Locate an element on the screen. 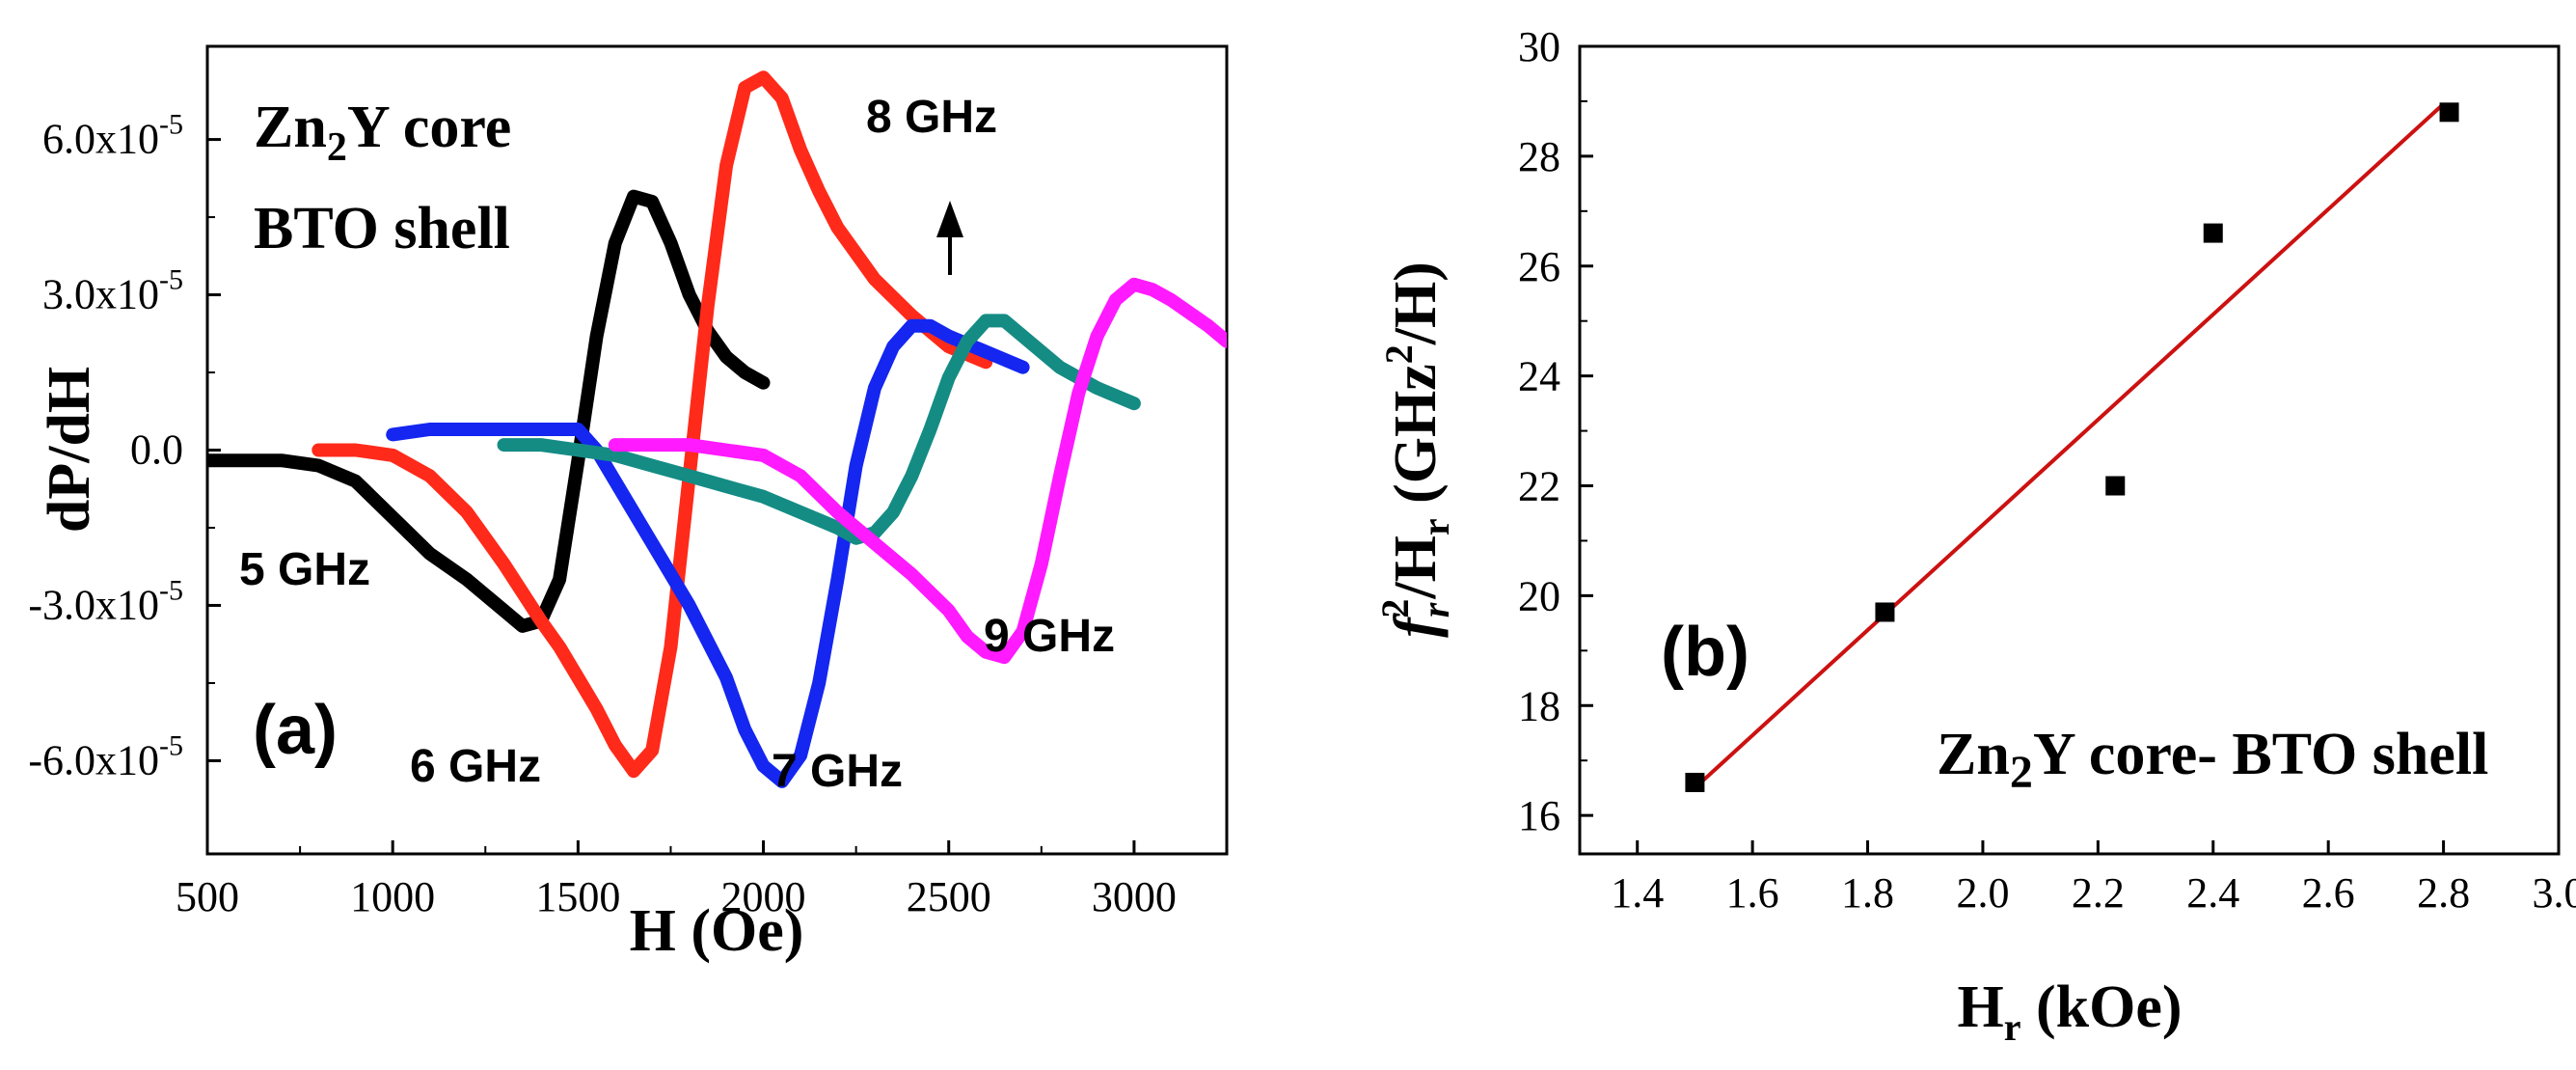 The width and height of the screenshot is (2576, 1070). panel-b-y-tick-label: 22 is located at coordinates (1539, 486).